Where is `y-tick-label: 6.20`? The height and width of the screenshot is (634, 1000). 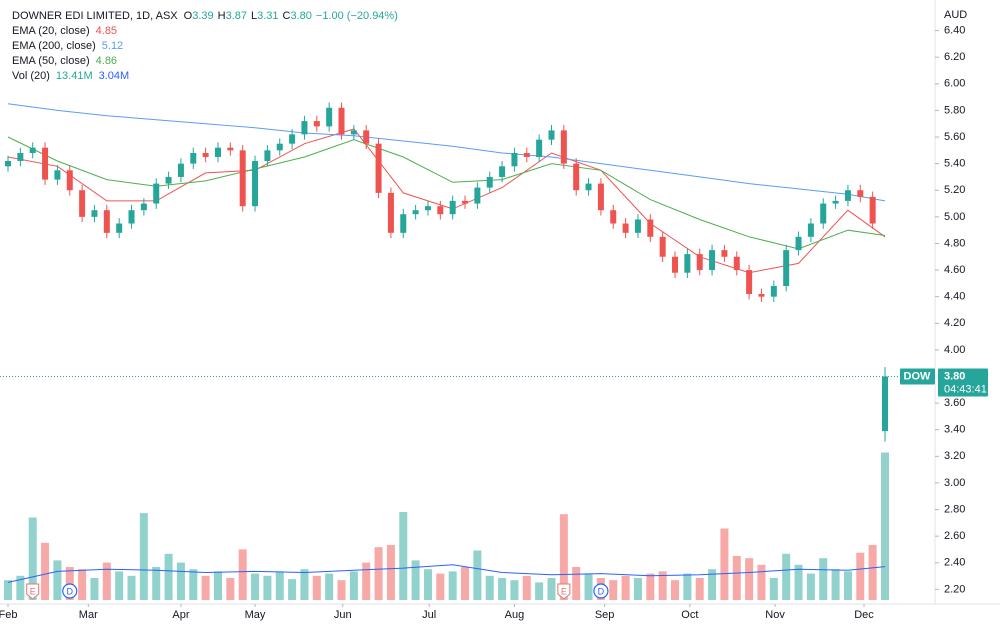 y-tick-label: 6.20 is located at coordinates (954, 57).